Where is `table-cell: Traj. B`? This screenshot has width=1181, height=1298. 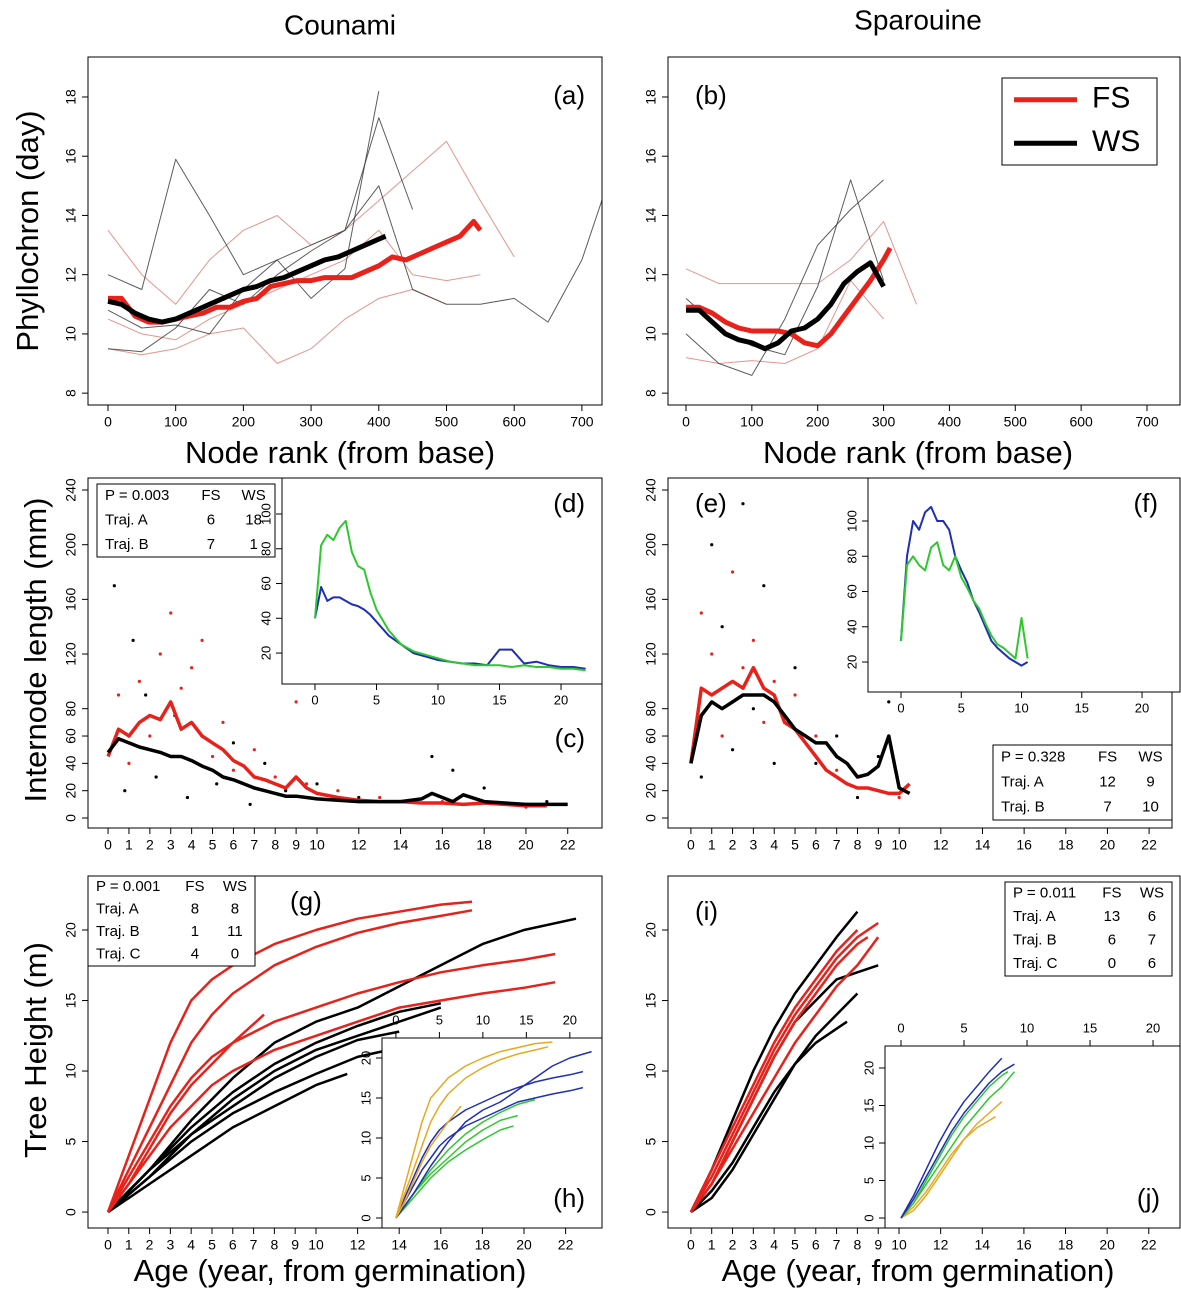
table-cell: Traj. B is located at coordinates (1035, 940).